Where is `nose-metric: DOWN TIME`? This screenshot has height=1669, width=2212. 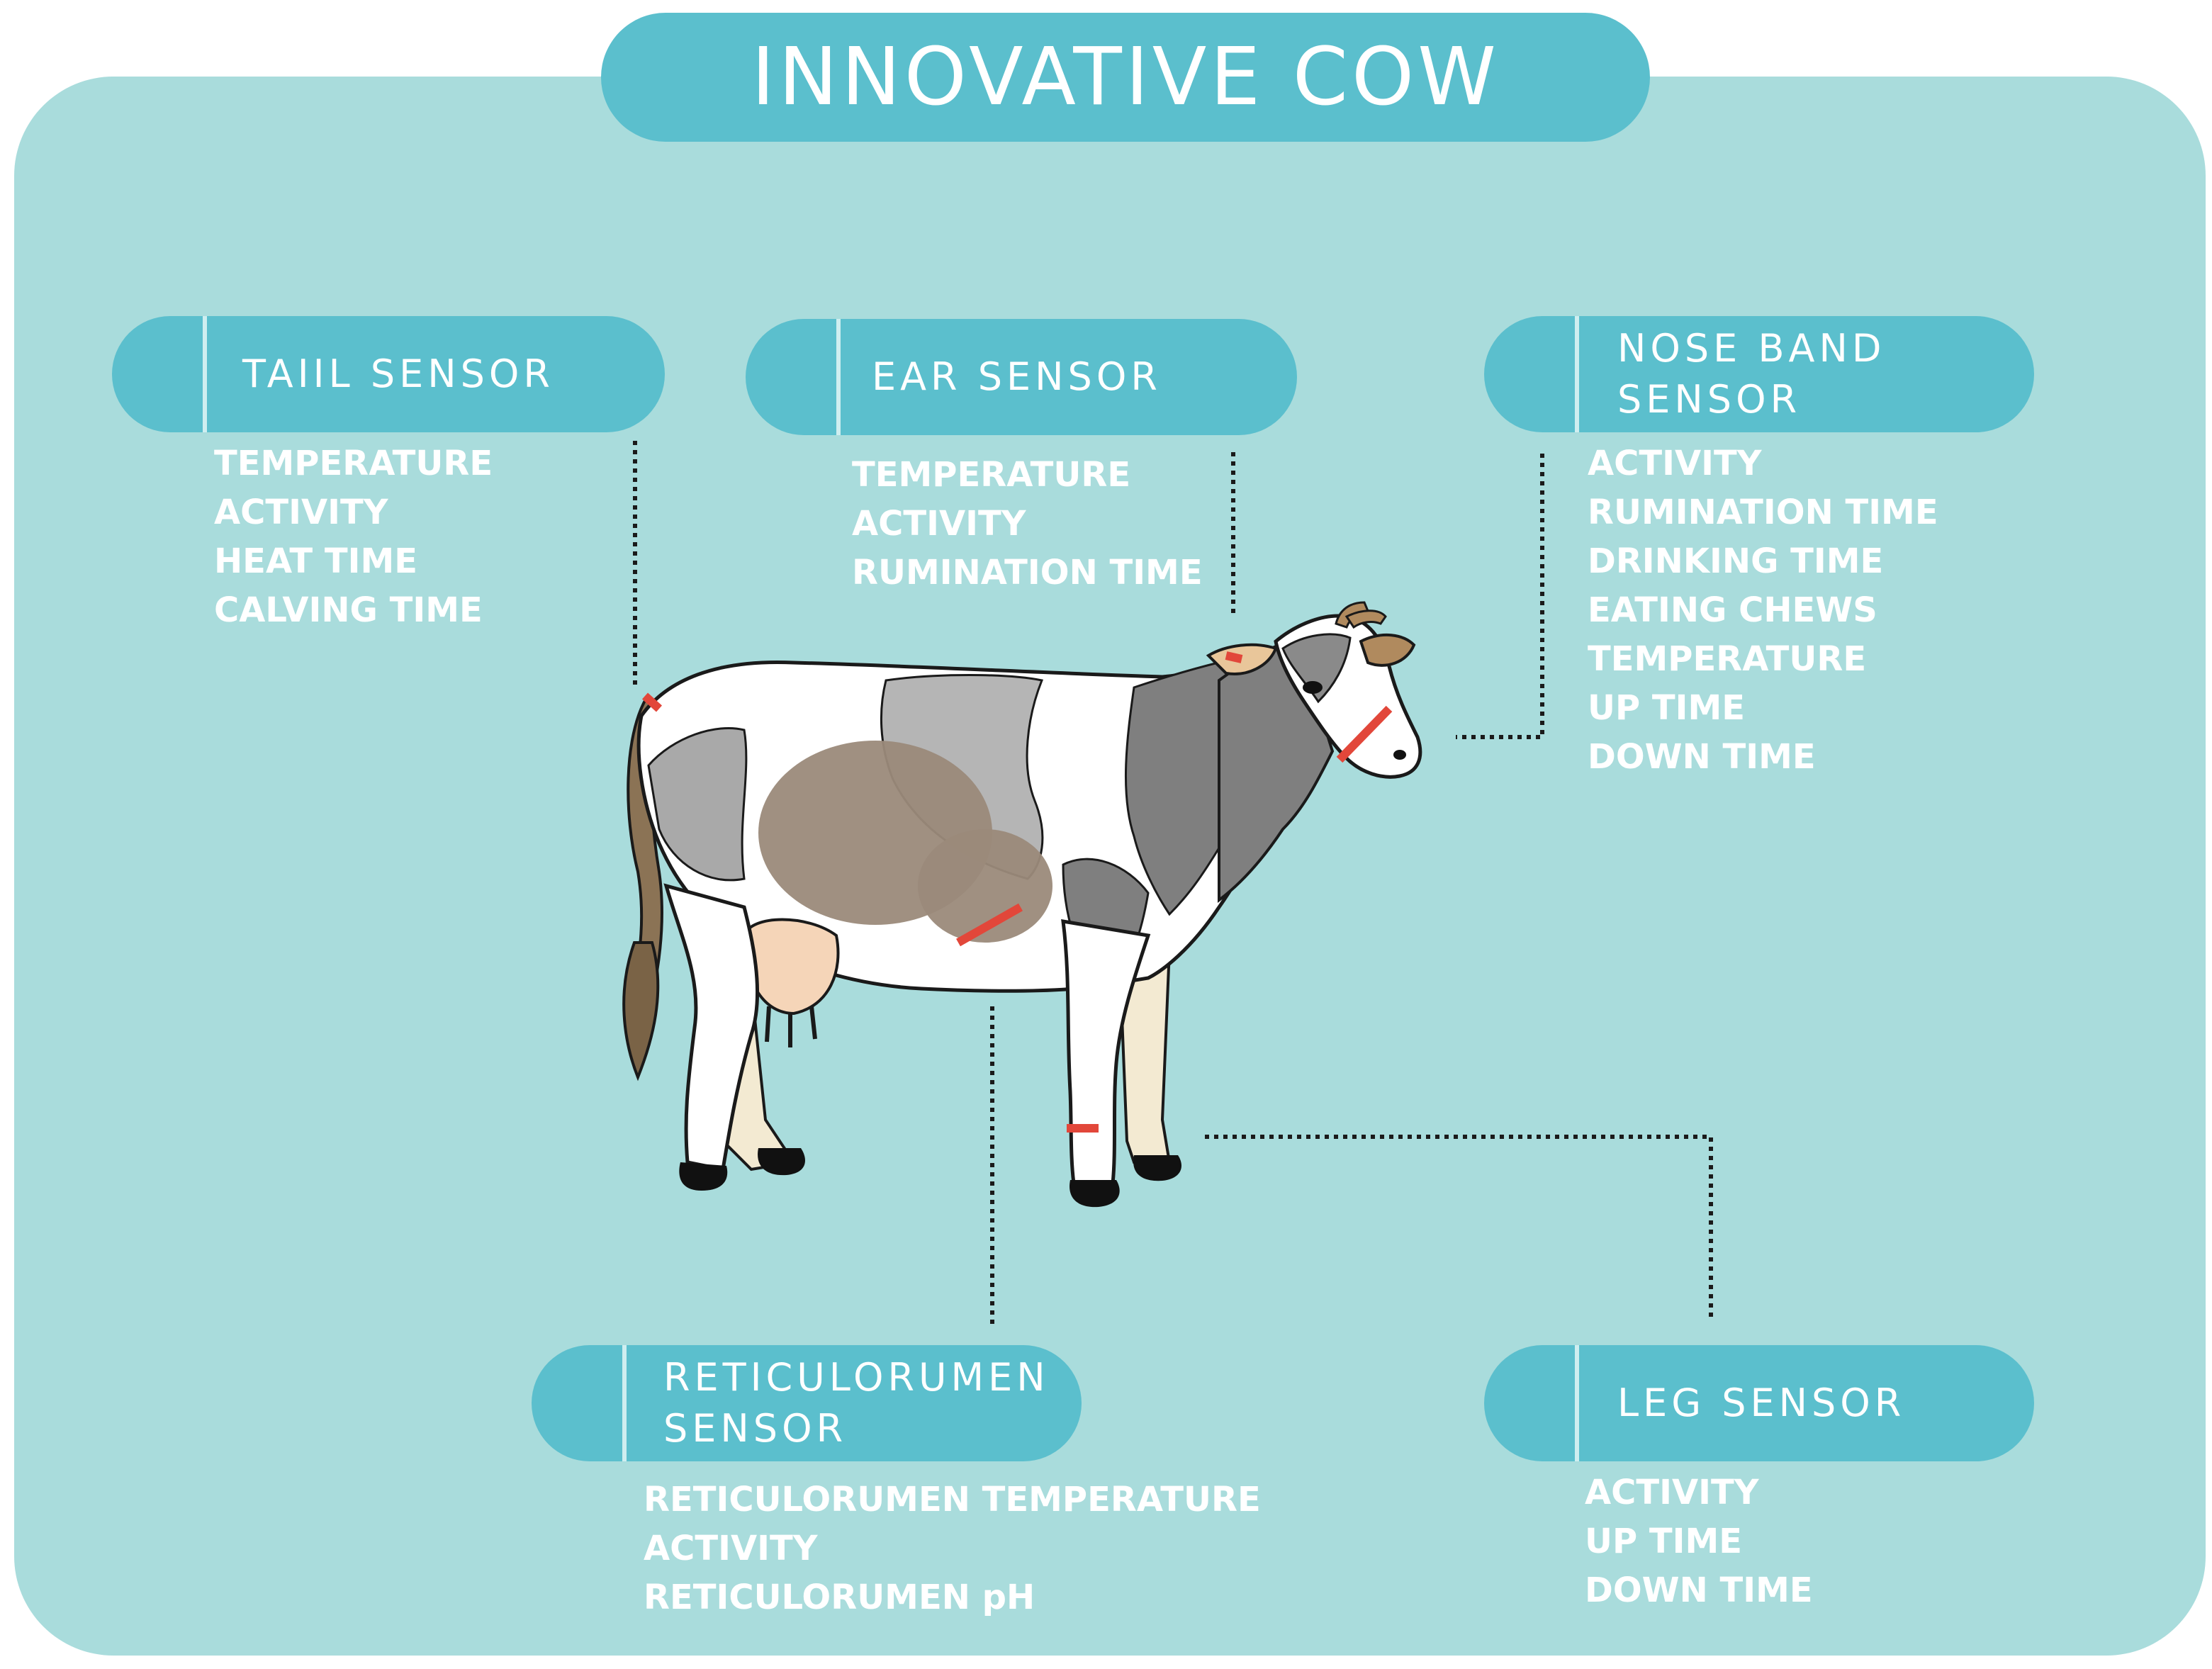 nose-metric: DOWN TIME is located at coordinates (1702, 757).